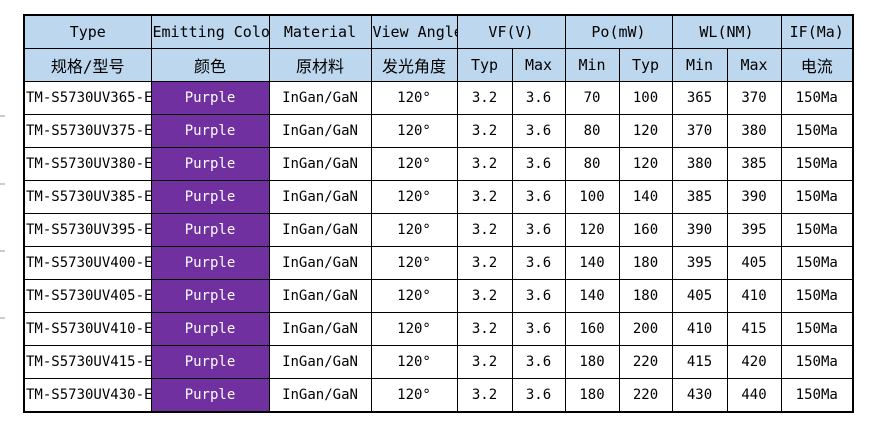 The height and width of the screenshot is (430, 877). I want to click on po-min-cell: 160, so click(592, 329).